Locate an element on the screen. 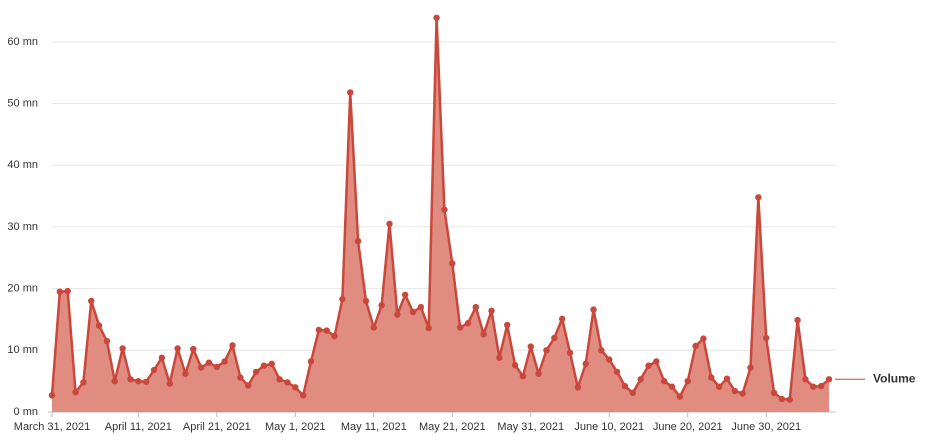 This screenshot has height=443, width=930. x-tick-label: May 21, 2021 is located at coordinates (452, 427).